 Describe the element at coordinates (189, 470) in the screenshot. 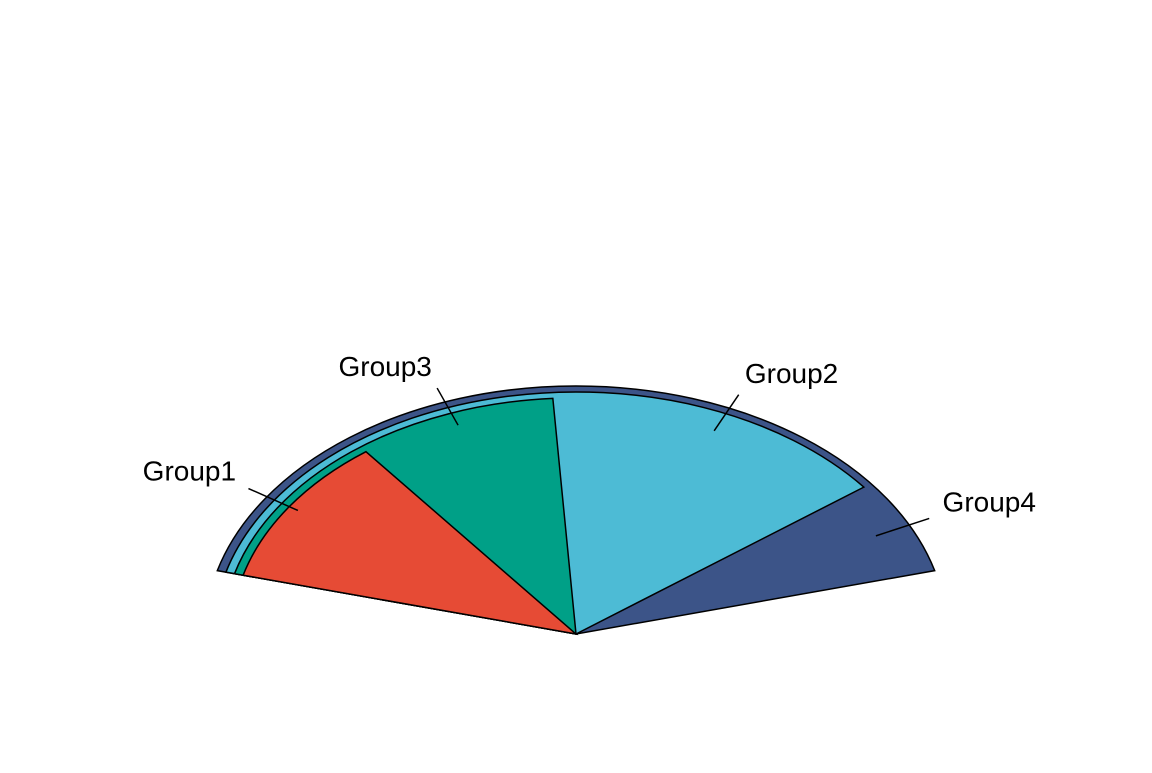

I see `slice-label: Group1` at that location.